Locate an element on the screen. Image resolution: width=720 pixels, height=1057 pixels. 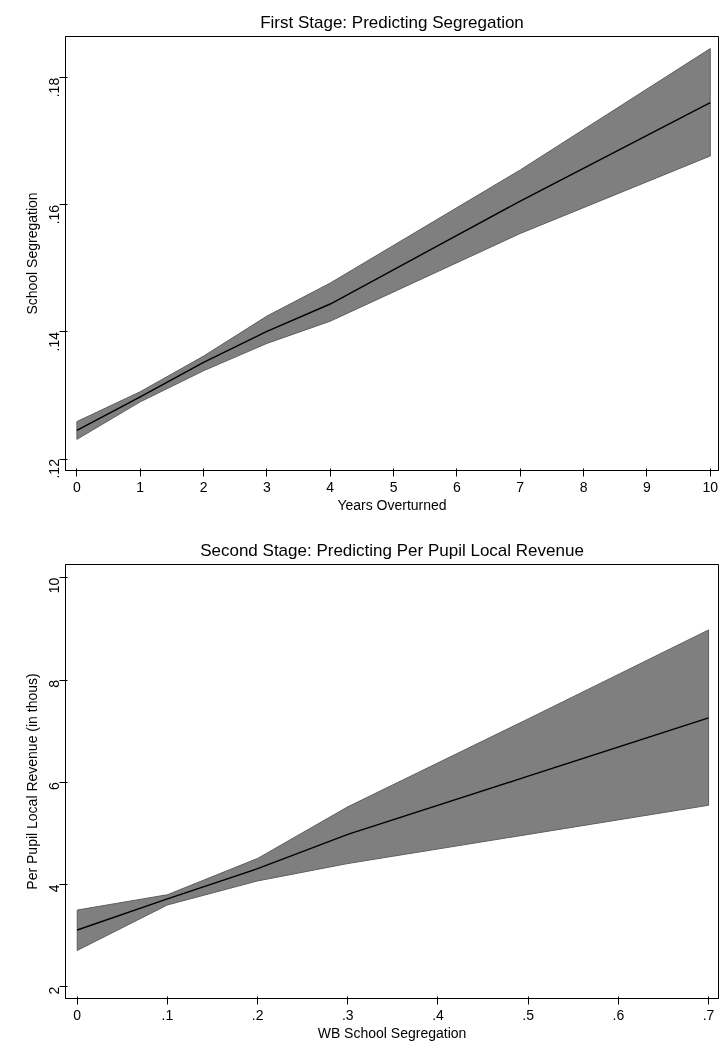
x-tick-label: 2 is located at coordinates (203, 486).